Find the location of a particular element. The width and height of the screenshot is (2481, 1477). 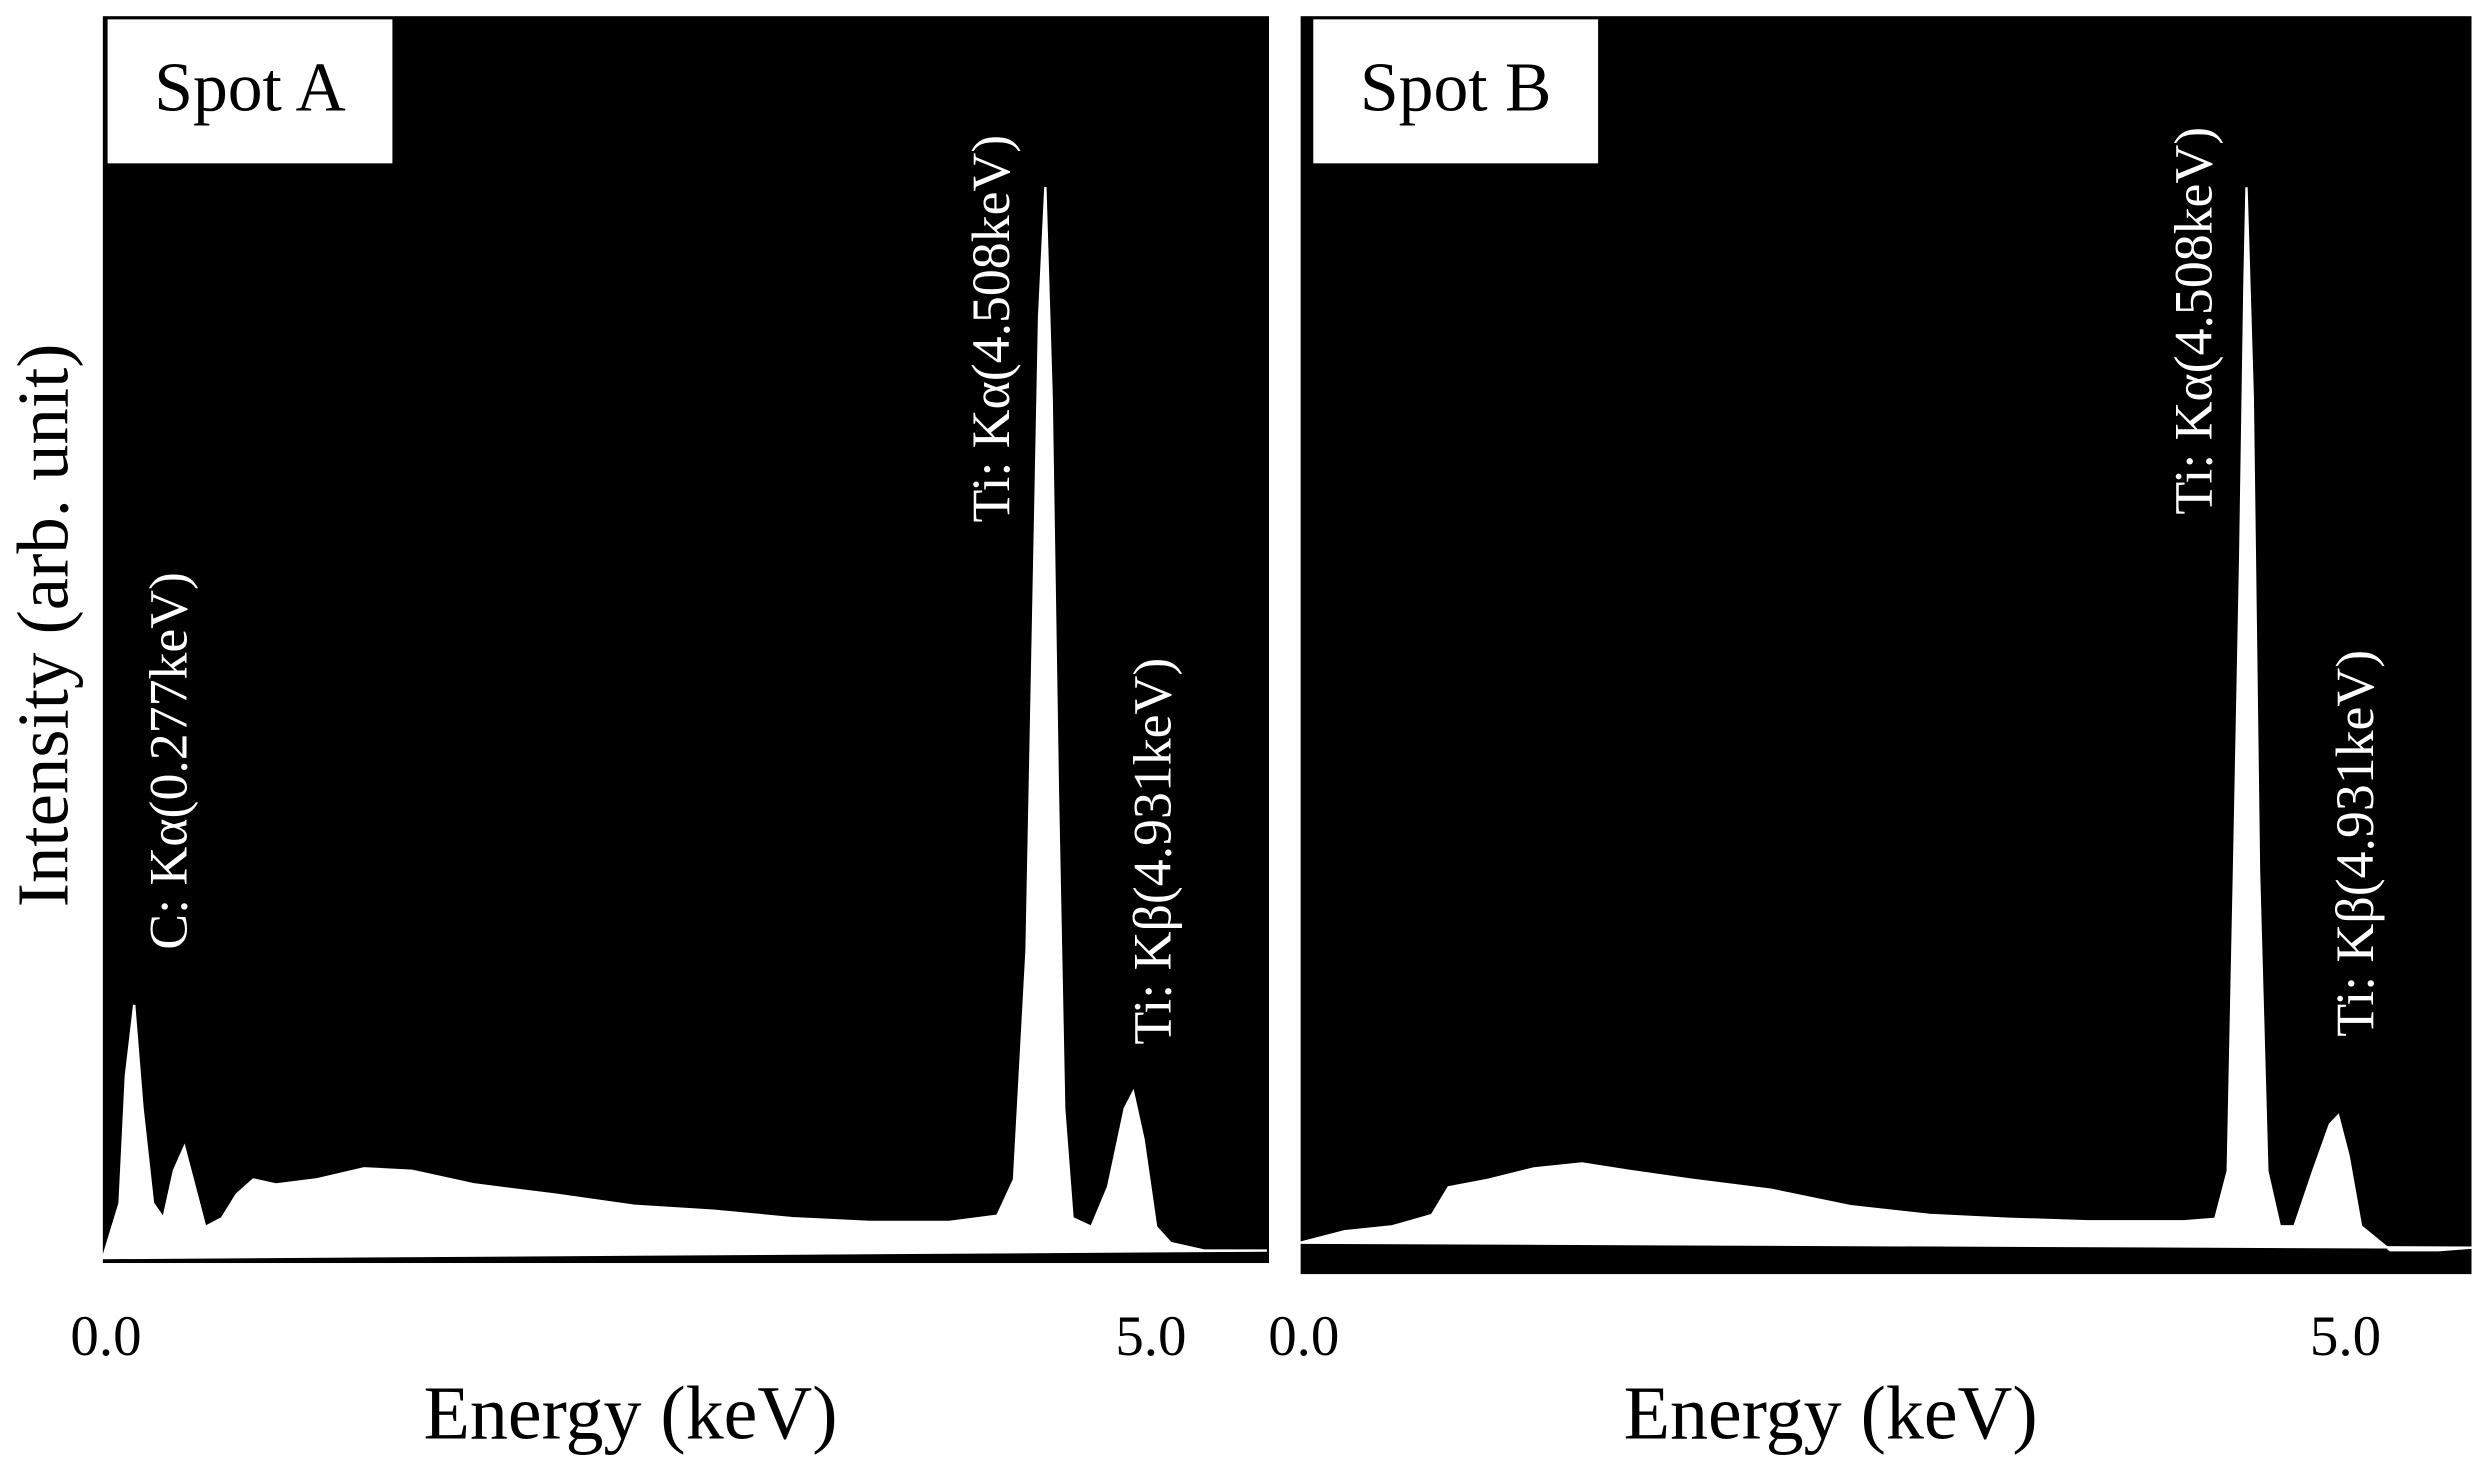

panel-title: Spot A is located at coordinates (250, 87).